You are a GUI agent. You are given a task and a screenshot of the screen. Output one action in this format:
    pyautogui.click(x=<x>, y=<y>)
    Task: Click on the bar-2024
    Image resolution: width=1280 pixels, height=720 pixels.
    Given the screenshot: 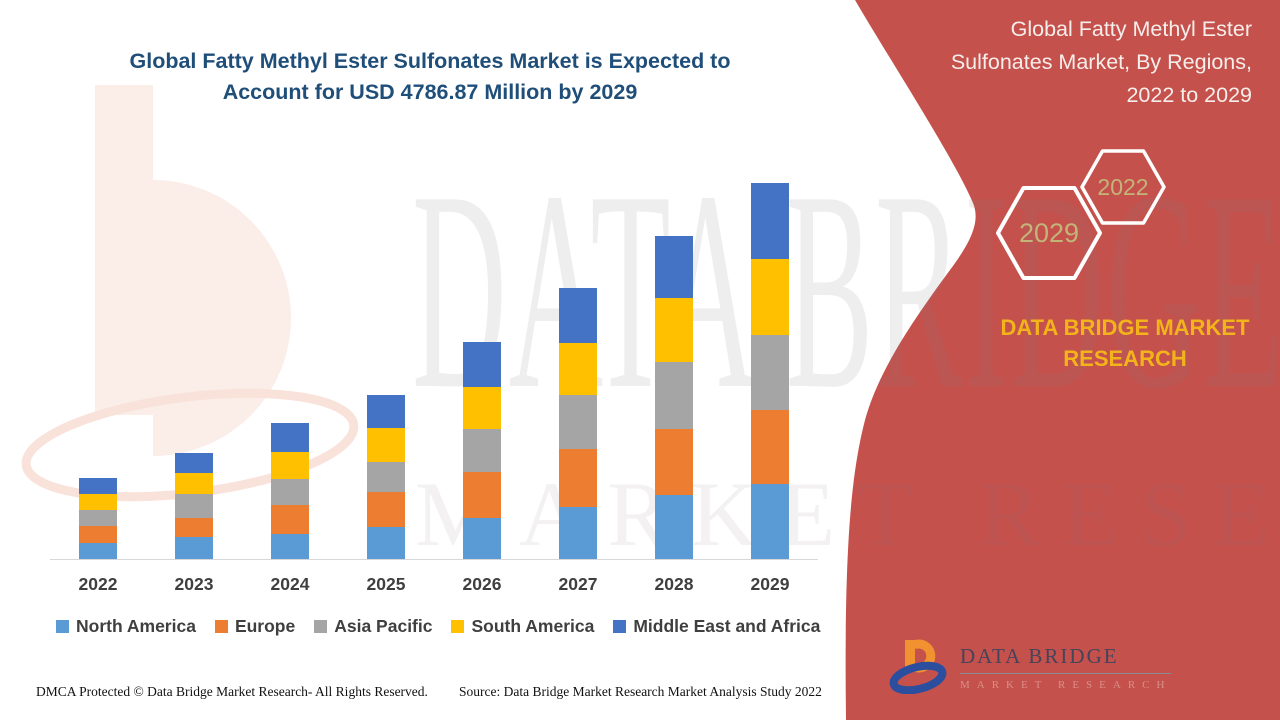 What is the action you would take?
    pyautogui.click(x=290, y=490)
    